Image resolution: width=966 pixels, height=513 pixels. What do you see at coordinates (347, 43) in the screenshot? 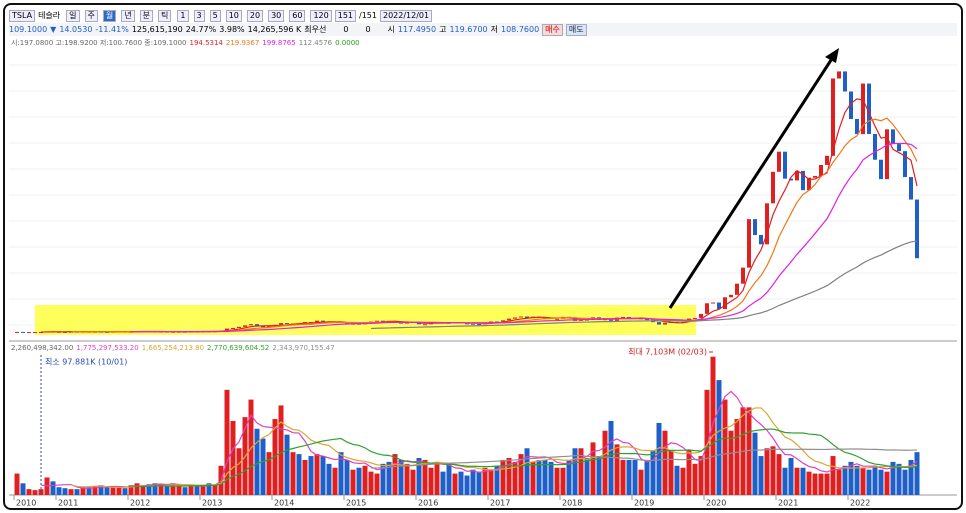
I see `ma-value: 0.0000` at bounding box center [347, 43].